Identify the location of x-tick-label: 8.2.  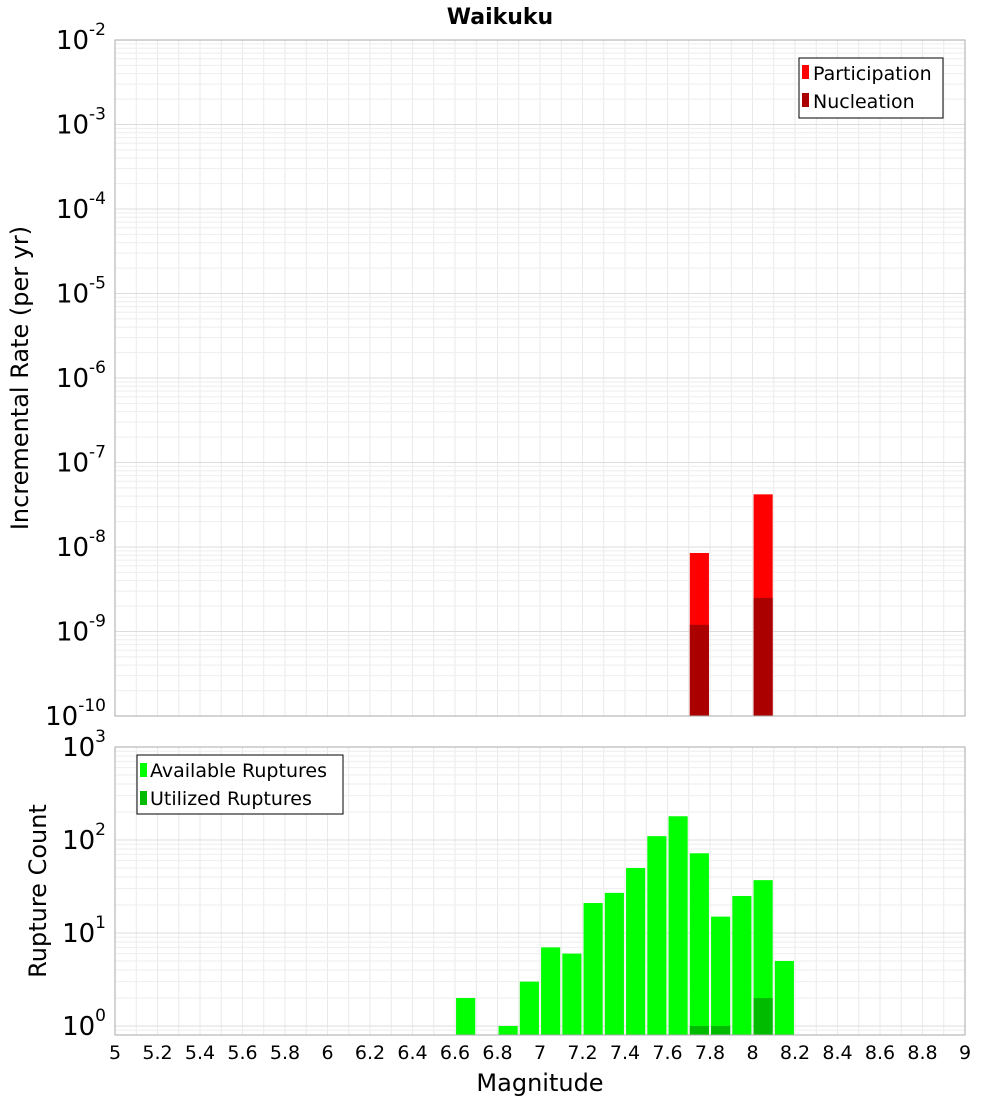
(795, 1053).